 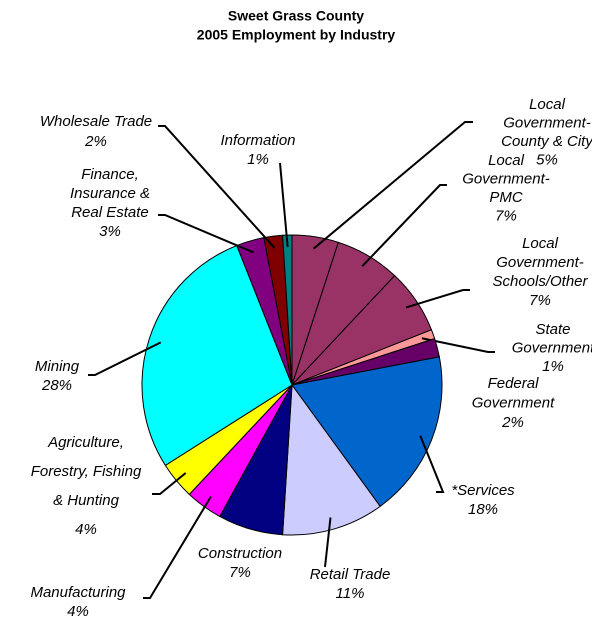 What do you see at coordinates (296, 16) in the screenshot?
I see `chart-title: Sweet Grass County` at bounding box center [296, 16].